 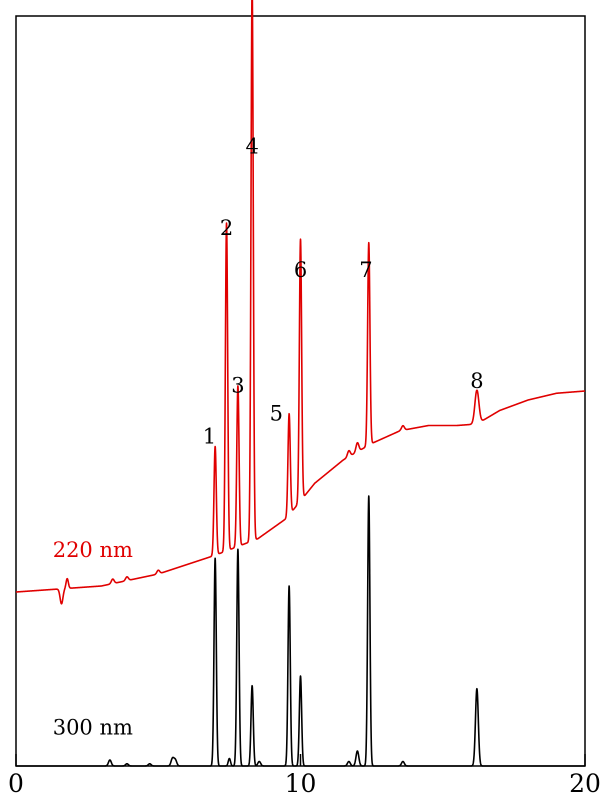 I want to click on trace-label: 300 nm, so click(x=93, y=728).